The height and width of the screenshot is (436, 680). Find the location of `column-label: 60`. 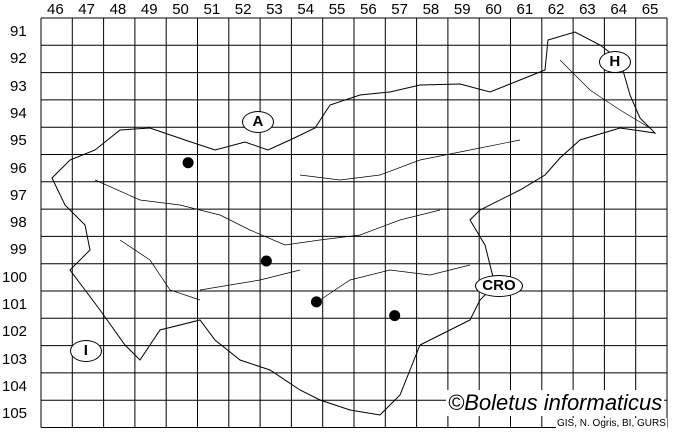

column-label: 60 is located at coordinates (493, 9).